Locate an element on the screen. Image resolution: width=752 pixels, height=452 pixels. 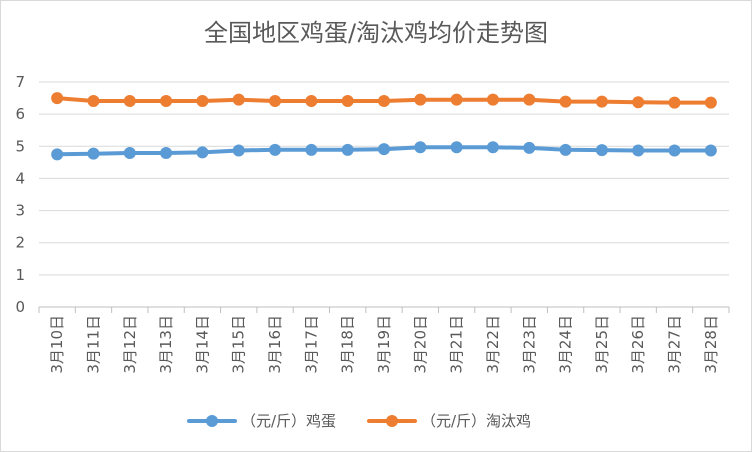
x-tick-label: 3月14日 is located at coordinates (202, 344).